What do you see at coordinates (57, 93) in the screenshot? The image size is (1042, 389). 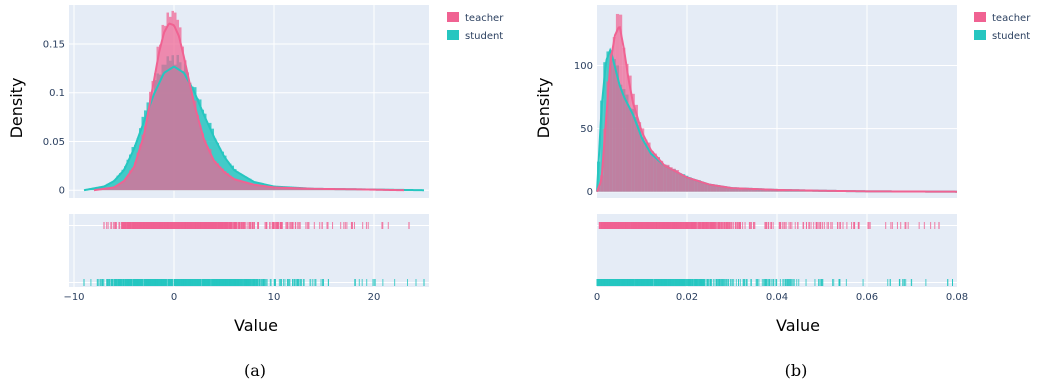 I see `y-tick-label: 0.1` at bounding box center [57, 93].